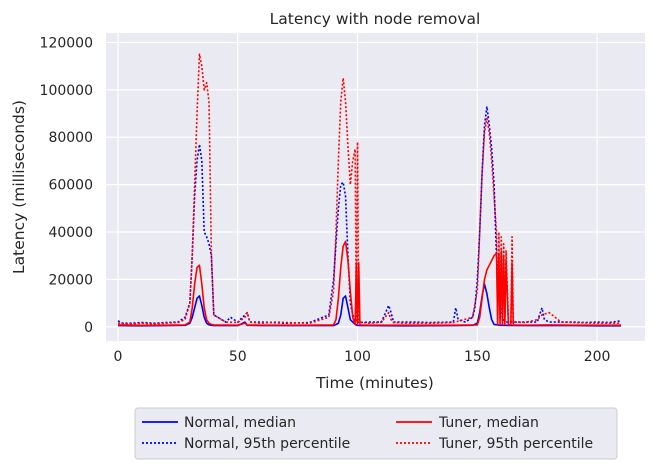 This screenshot has height=469, width=656. I want to click on y-tick-label: 100000, so click(66, 91).